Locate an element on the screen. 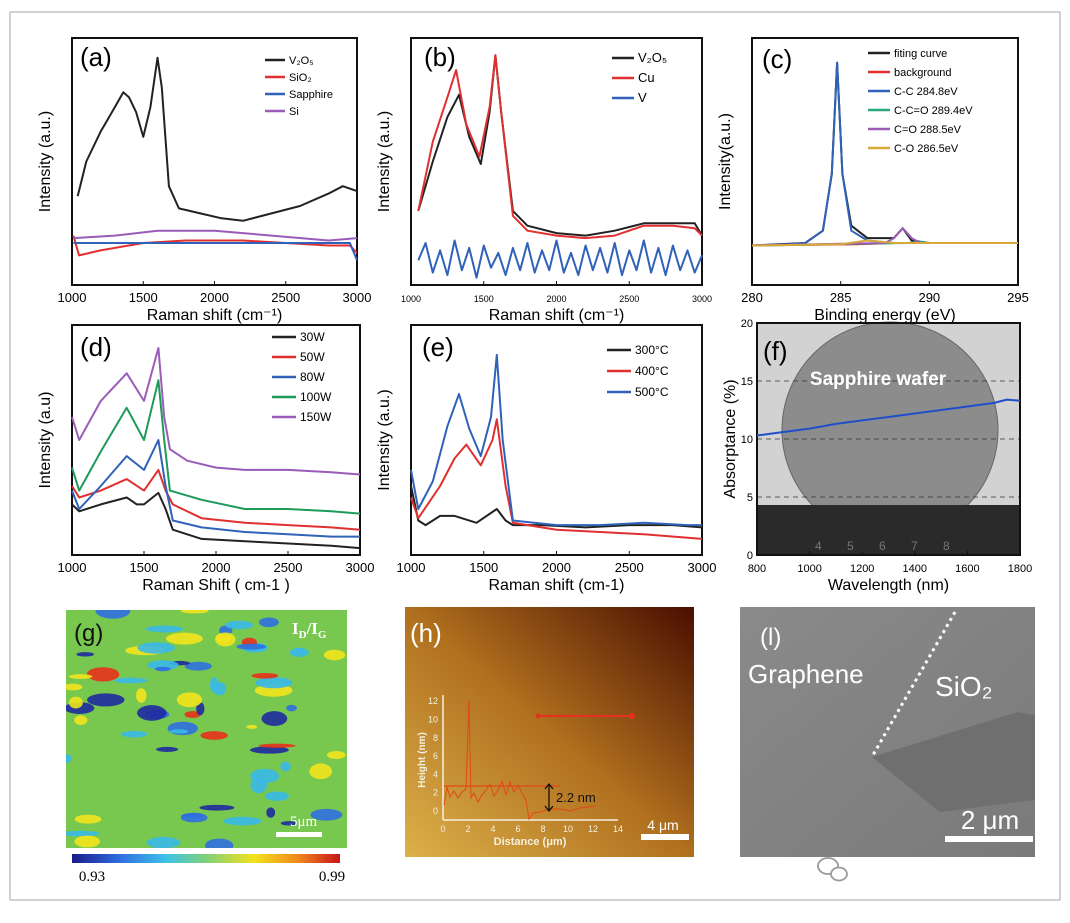 The width and height of the screenshot is (1070, 923). legend-label: C=O 288.5eV is located at coordinates (928, 130).